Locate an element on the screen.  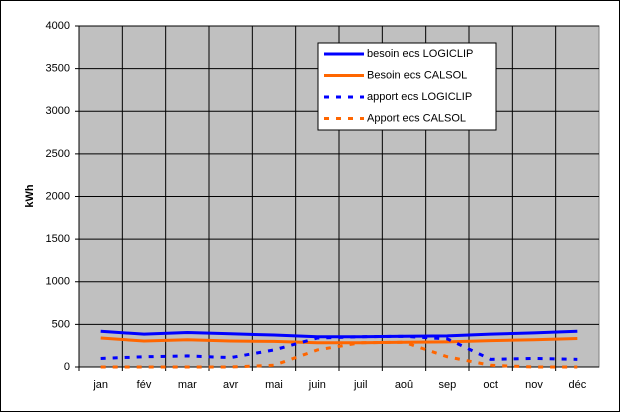
x-tick-label: fév is located at coordinates (144, 385).